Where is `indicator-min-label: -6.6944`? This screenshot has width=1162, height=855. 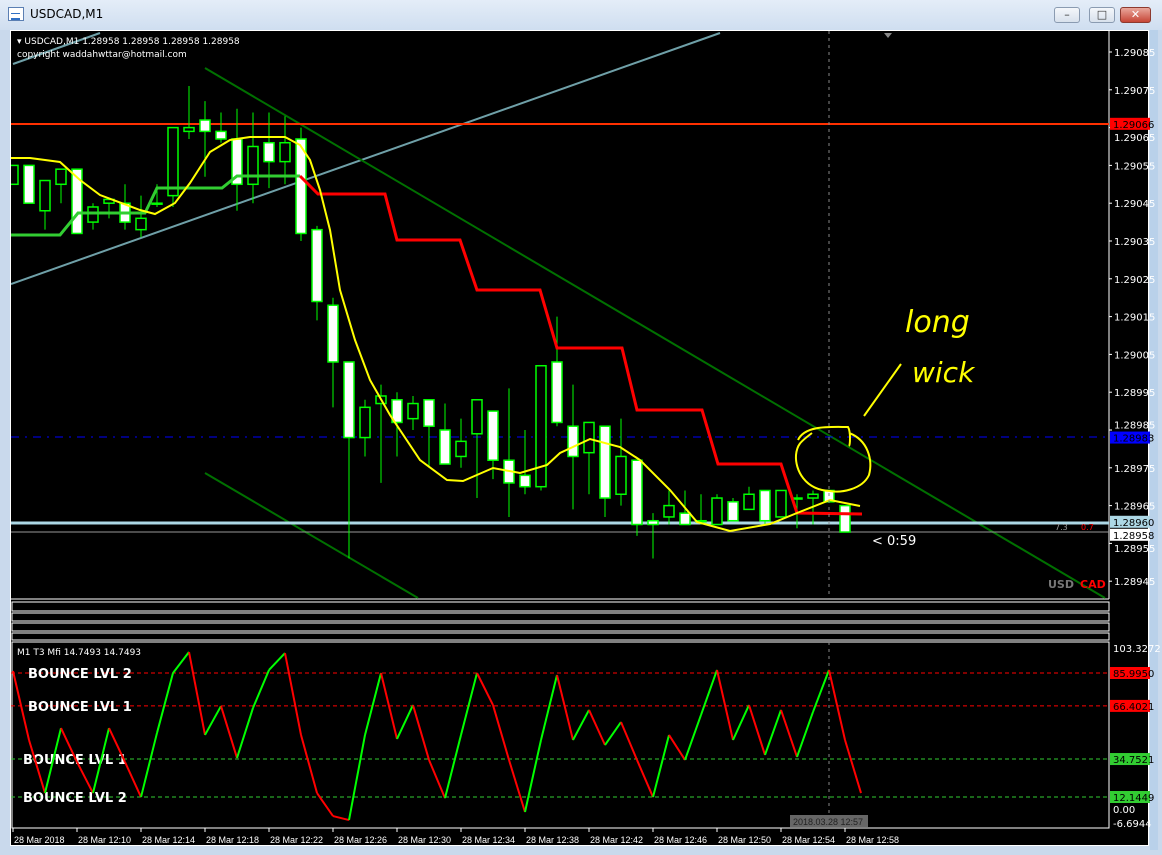 indicator-min-label: -6.6944 is located at coordinates (1132, 824).